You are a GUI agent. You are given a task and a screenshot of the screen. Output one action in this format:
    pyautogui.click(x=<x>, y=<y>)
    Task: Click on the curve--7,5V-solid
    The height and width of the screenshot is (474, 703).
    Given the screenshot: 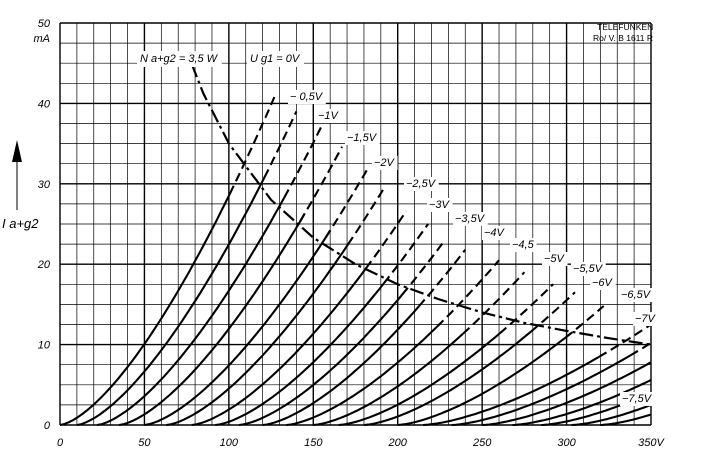 What is the action you would take?
    pyautogui.click(x=511, y=391)
    